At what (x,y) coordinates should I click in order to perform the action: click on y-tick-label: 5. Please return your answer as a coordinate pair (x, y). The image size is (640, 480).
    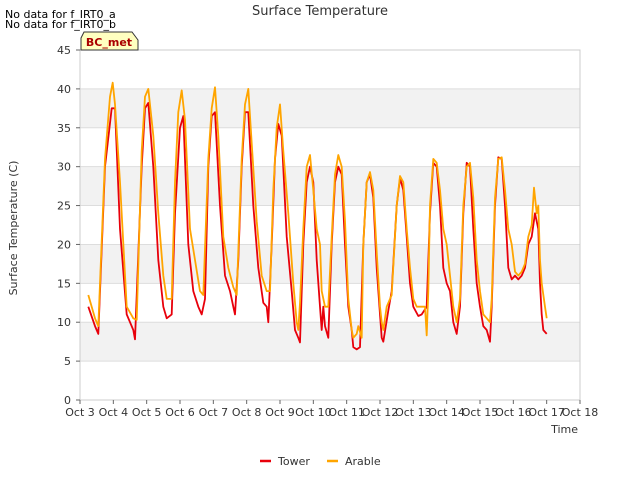
    Looking at the image, I should click on (67, 361).